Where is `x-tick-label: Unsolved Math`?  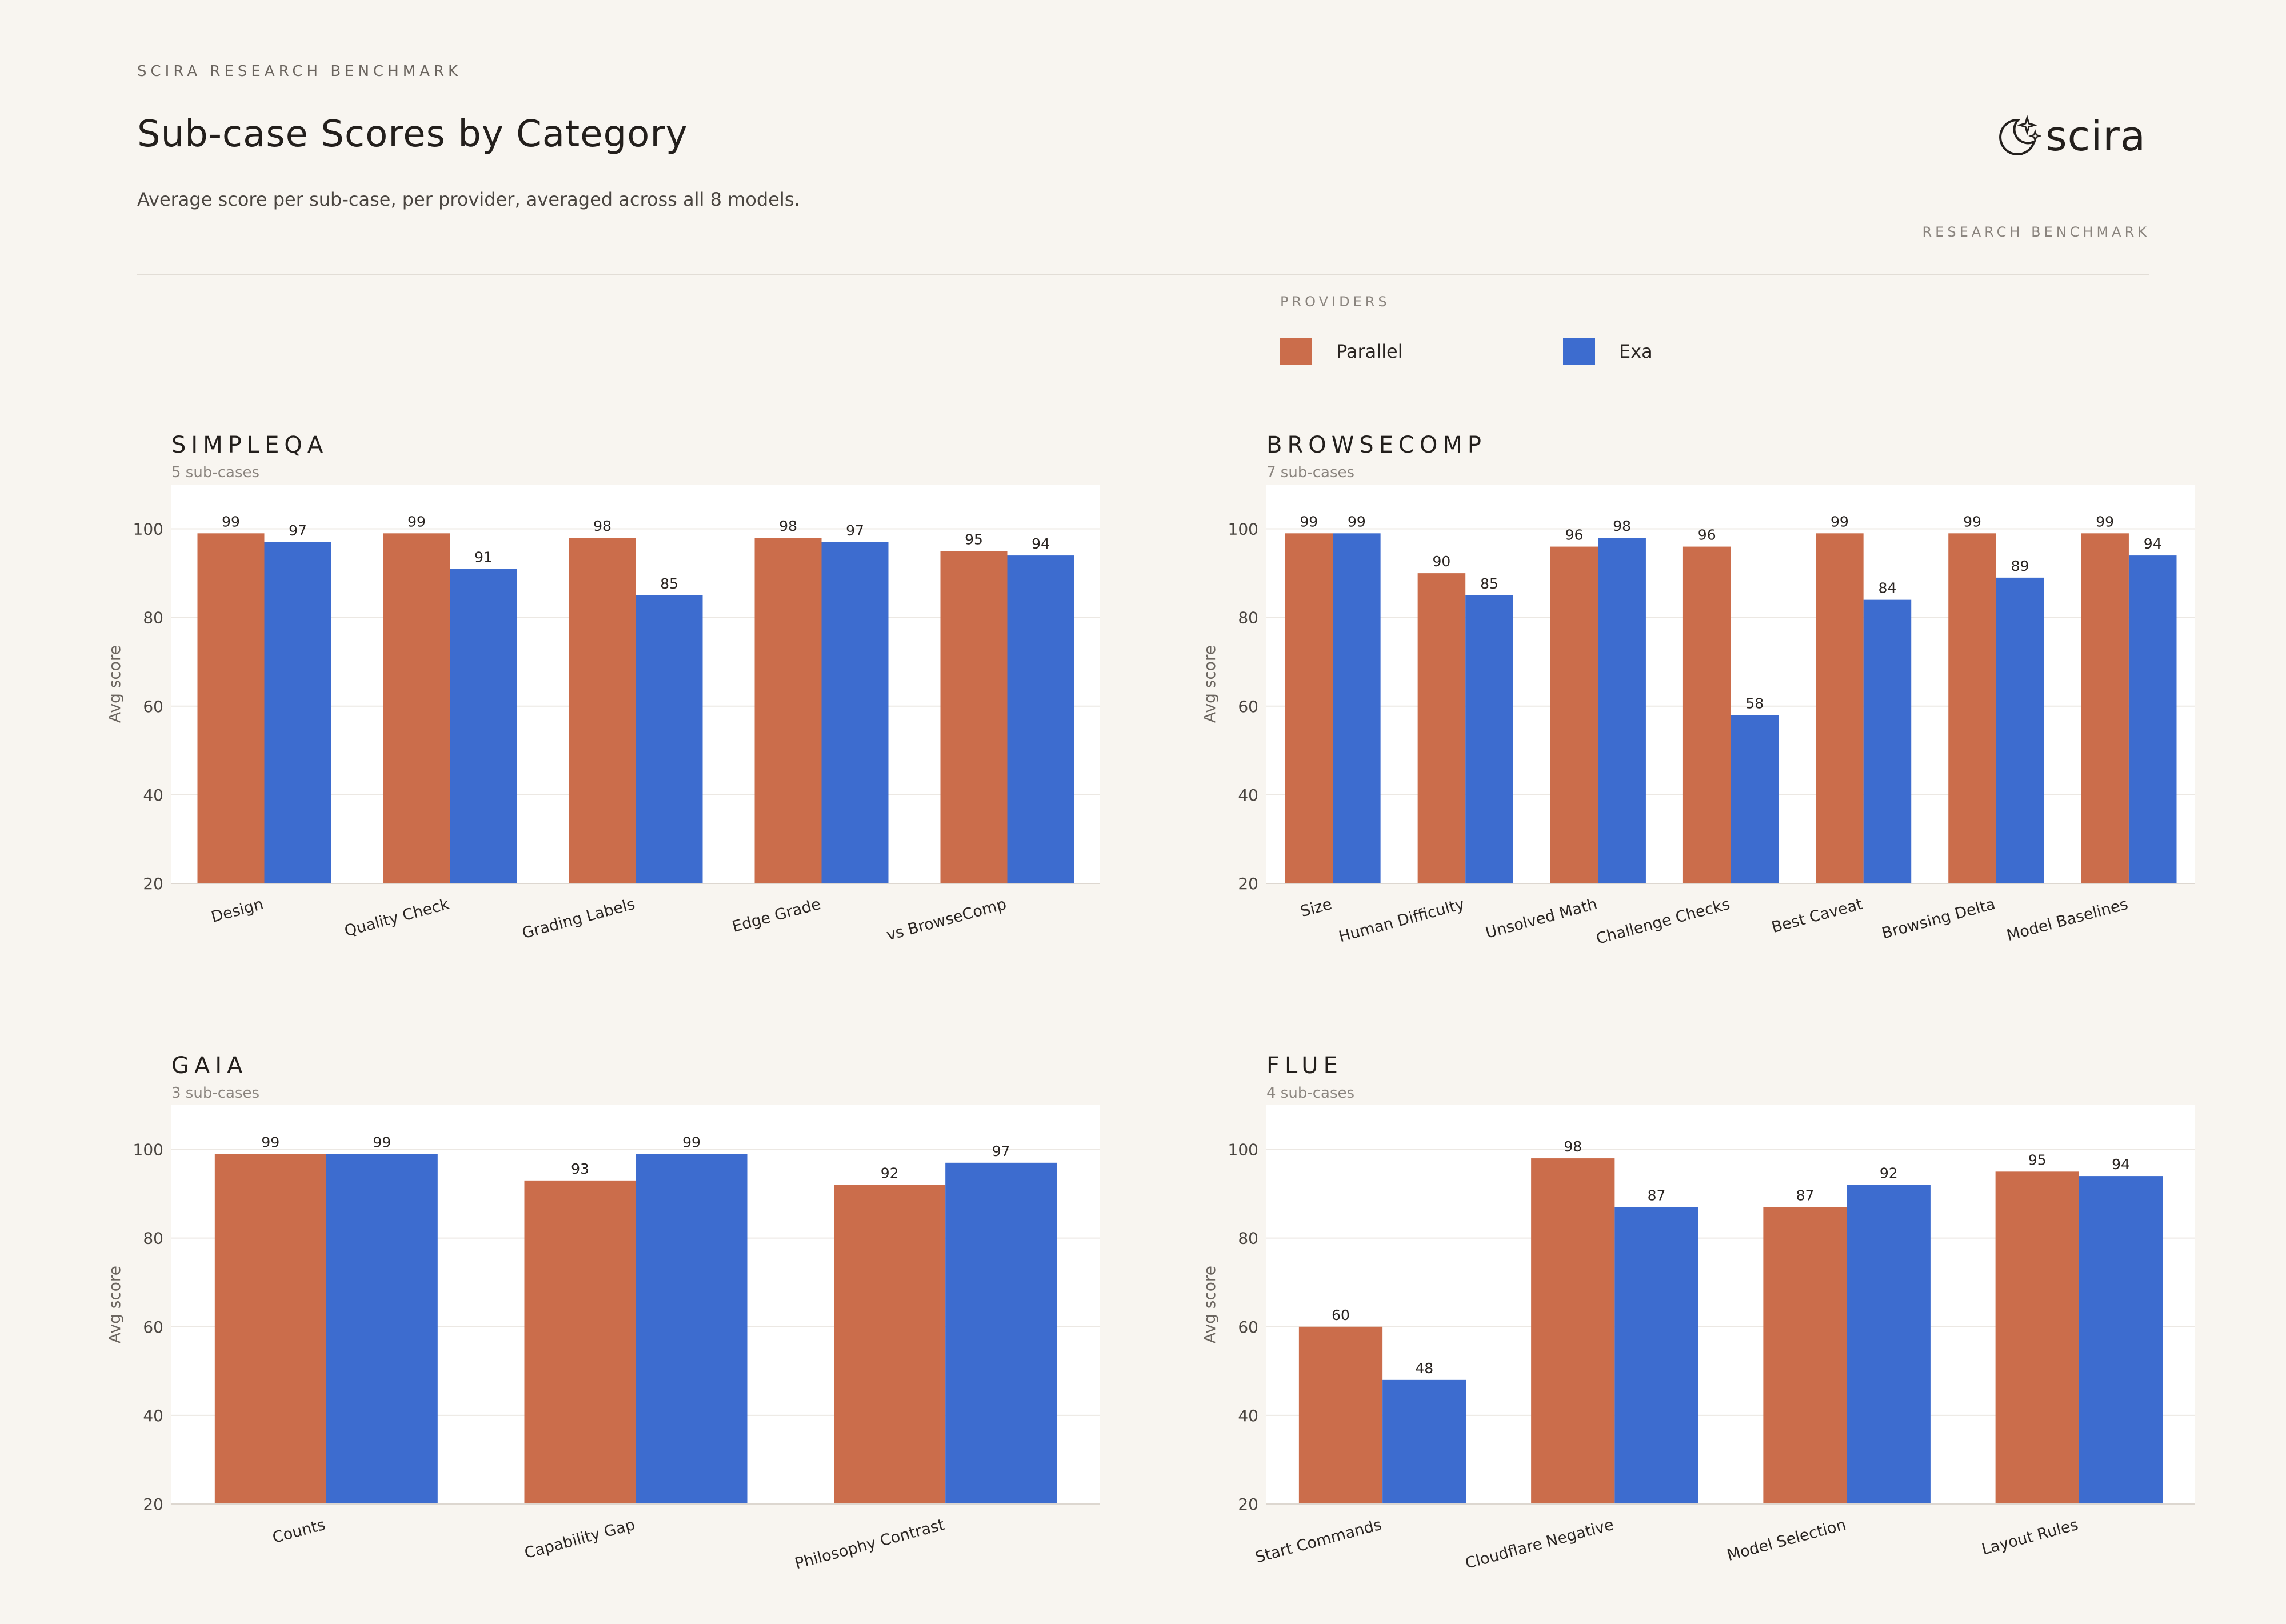 x-tick-label: Unsolved Math is located at coordinates (1542, 918).